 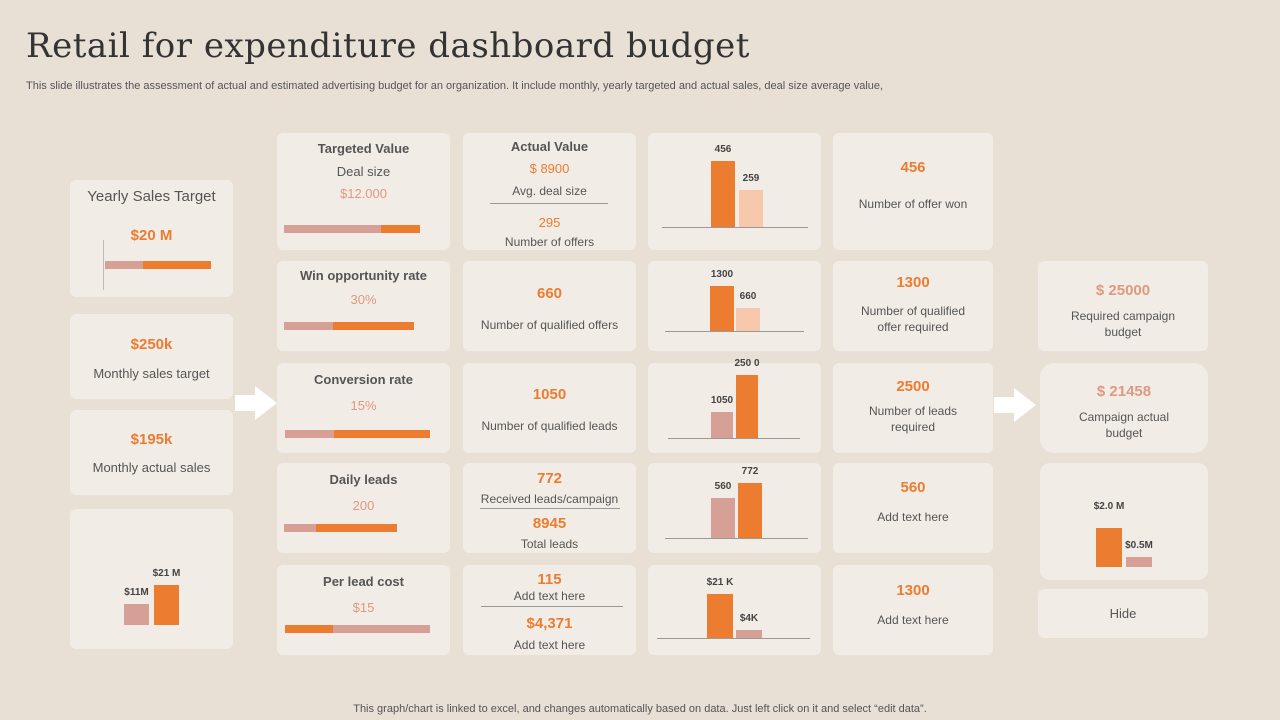 What do you see at coordinates (549, 579) in the screenshot?
I see `actual-value: 115` at bounding box center [549, 579].